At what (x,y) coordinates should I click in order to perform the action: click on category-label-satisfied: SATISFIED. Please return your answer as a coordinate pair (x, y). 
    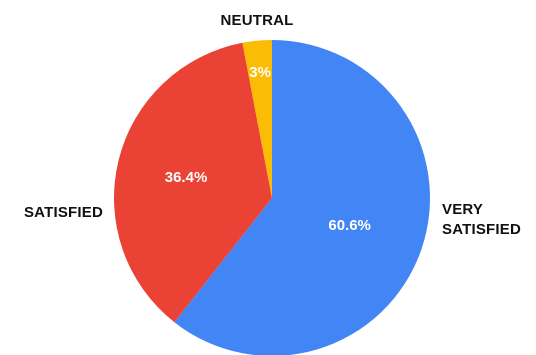
    Looking at the image, I should click on (63, 212).